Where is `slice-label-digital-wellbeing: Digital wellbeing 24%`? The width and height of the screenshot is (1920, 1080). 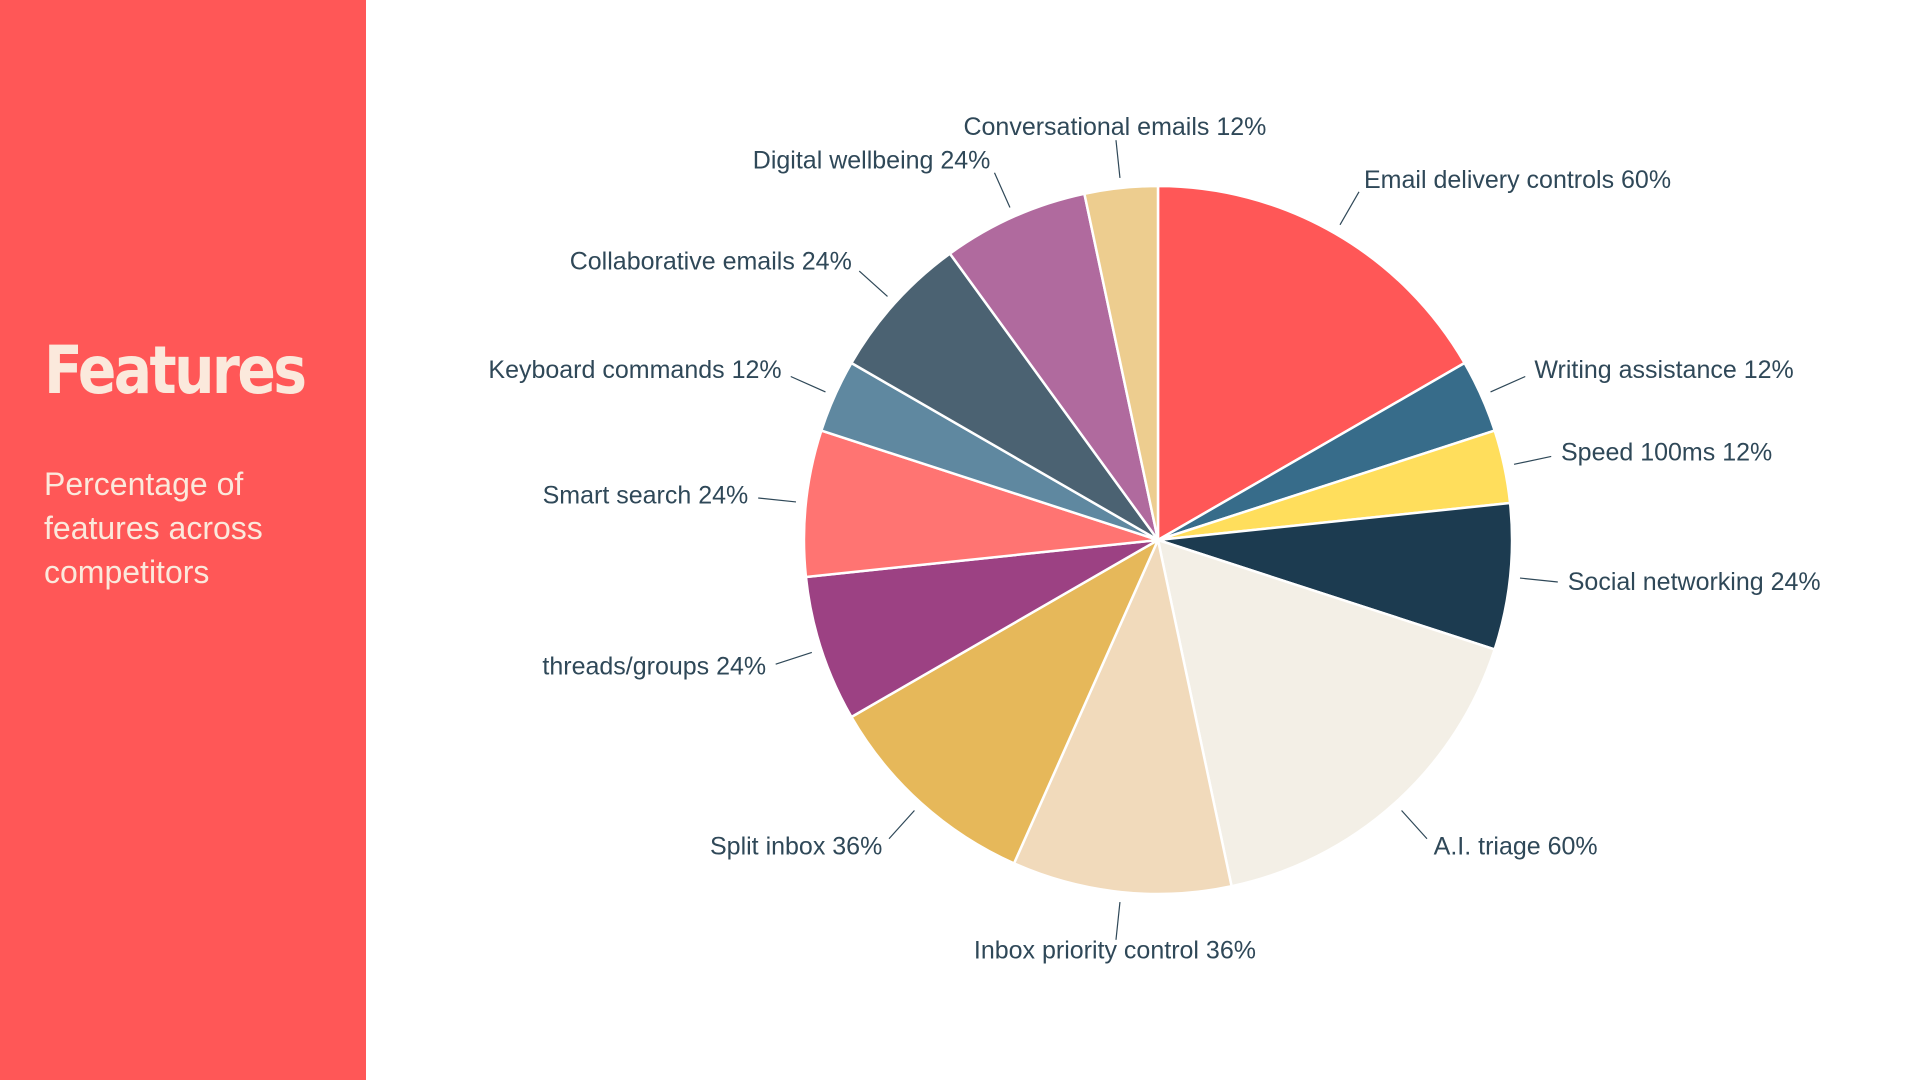
slice-label-digital-wellbeing: Digital wellbeing 24% is located at coordinates (872, 160).